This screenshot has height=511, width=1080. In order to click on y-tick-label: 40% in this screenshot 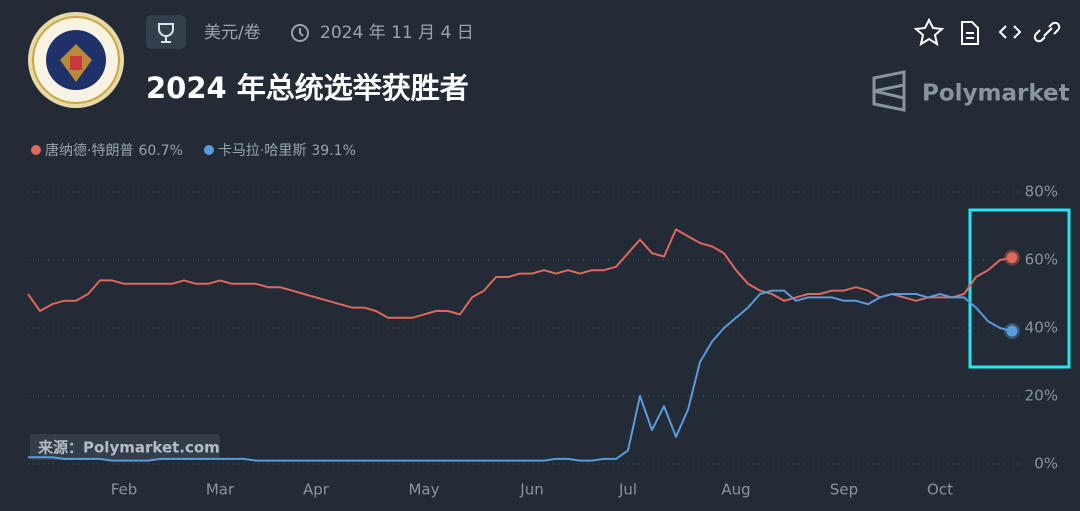, I will do `click(1041, 328)`.